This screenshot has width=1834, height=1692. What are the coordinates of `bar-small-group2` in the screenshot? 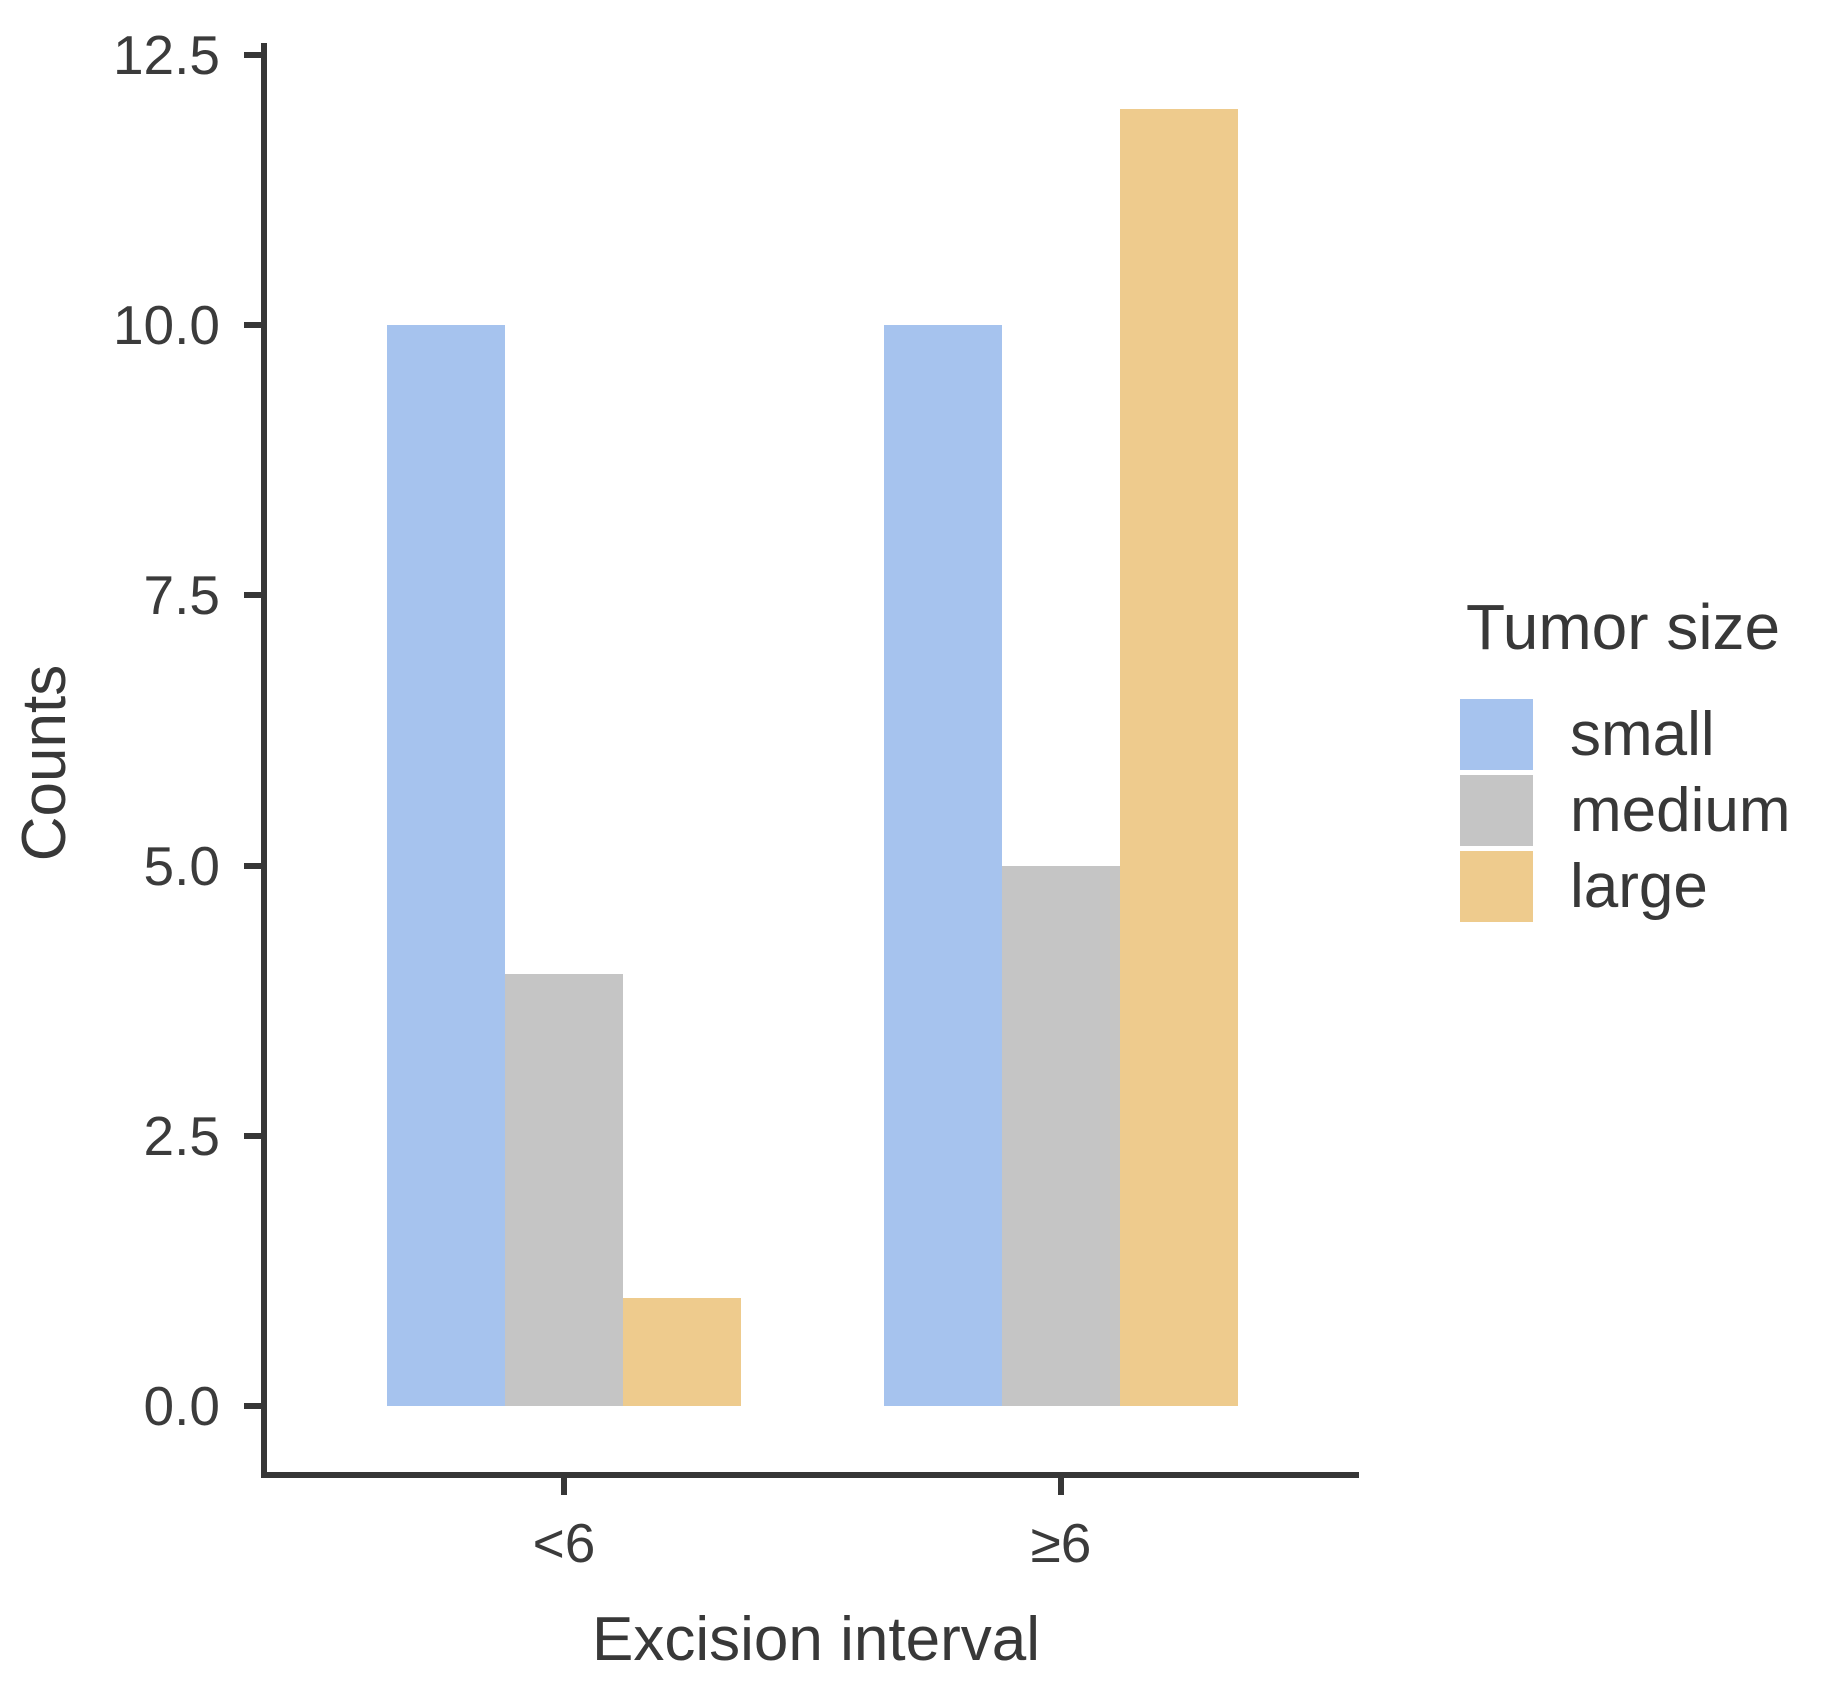 It's located at (943, 865).